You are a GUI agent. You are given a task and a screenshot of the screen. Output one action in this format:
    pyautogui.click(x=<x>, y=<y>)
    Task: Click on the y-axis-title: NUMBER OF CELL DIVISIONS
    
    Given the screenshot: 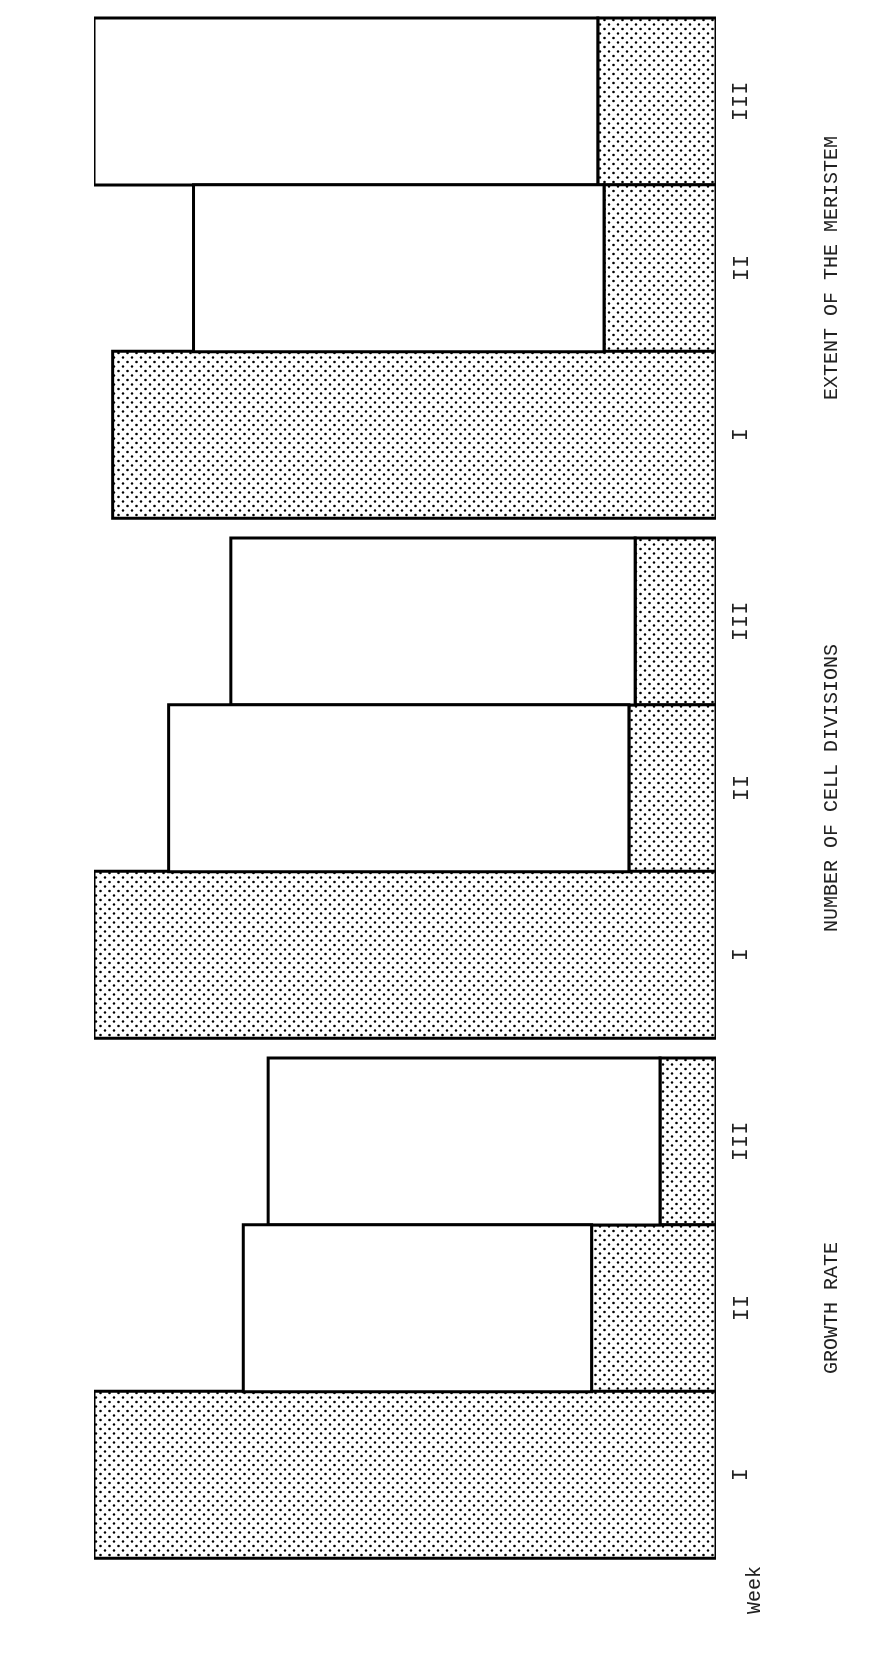 What is the action you would take?
    pyautogui.click(x=832, y=788)
    